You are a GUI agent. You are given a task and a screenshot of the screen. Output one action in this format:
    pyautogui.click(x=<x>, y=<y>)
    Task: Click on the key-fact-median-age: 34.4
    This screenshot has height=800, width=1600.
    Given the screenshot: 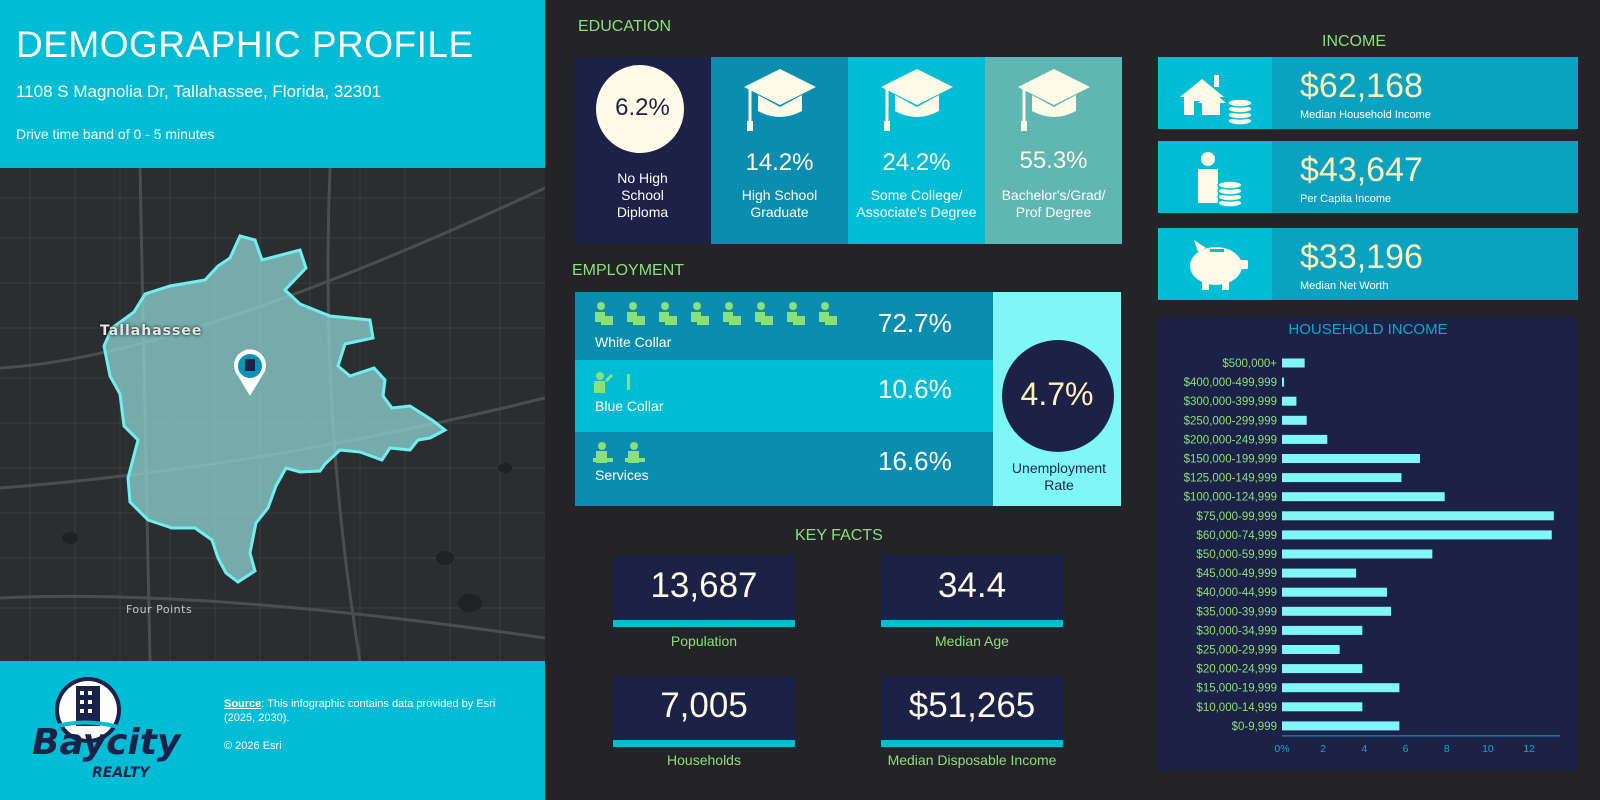 What is the action you would take?
    pyautogui.click(x=972, y=588)
    